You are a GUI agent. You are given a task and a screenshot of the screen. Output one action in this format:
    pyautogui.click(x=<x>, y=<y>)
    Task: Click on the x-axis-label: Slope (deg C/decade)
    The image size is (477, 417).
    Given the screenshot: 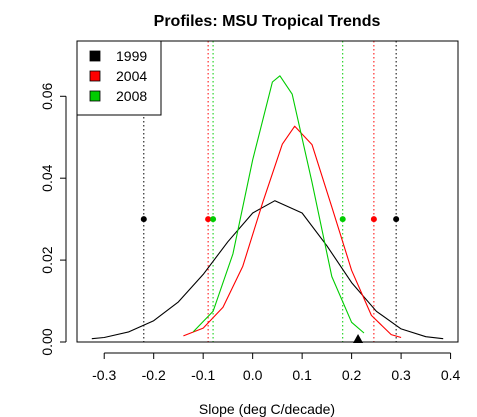 What is the action you would take?
    pyautogui.click(x=267, y=409)
    